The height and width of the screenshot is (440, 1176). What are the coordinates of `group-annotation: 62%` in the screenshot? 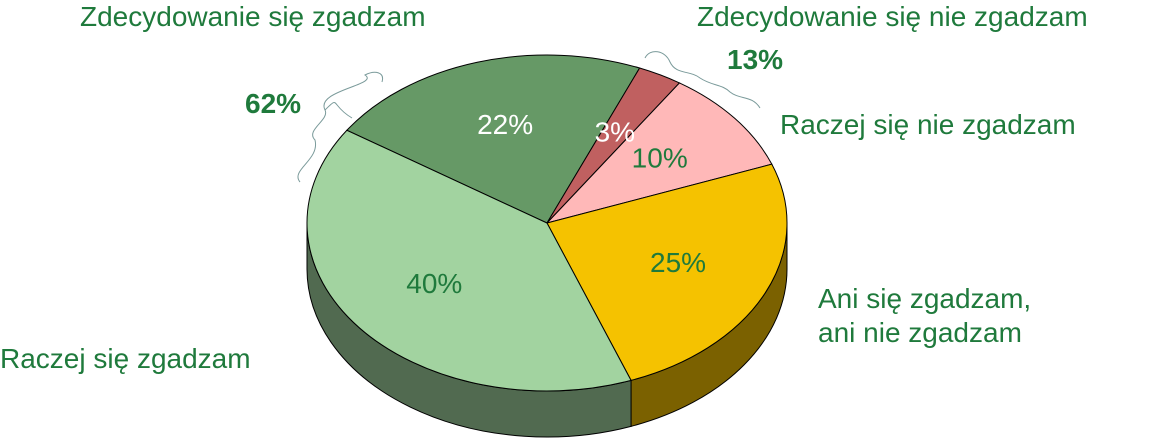 It's located at (273, 103).